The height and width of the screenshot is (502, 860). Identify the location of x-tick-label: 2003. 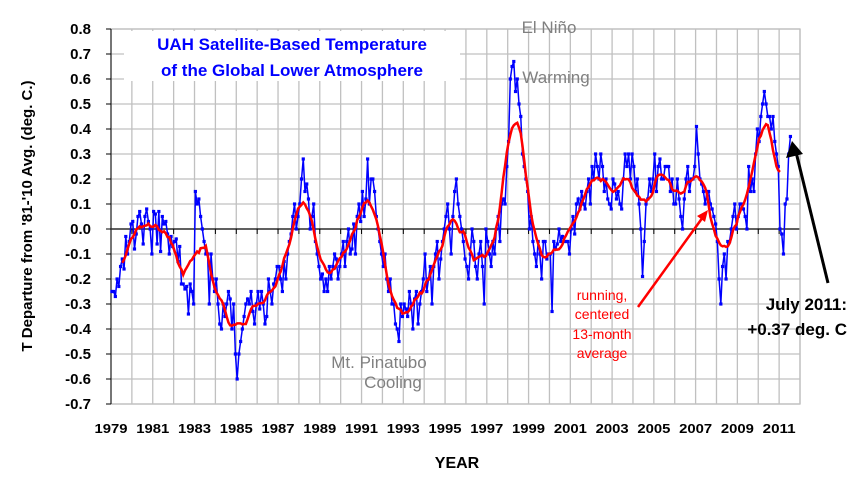
(612, 428).